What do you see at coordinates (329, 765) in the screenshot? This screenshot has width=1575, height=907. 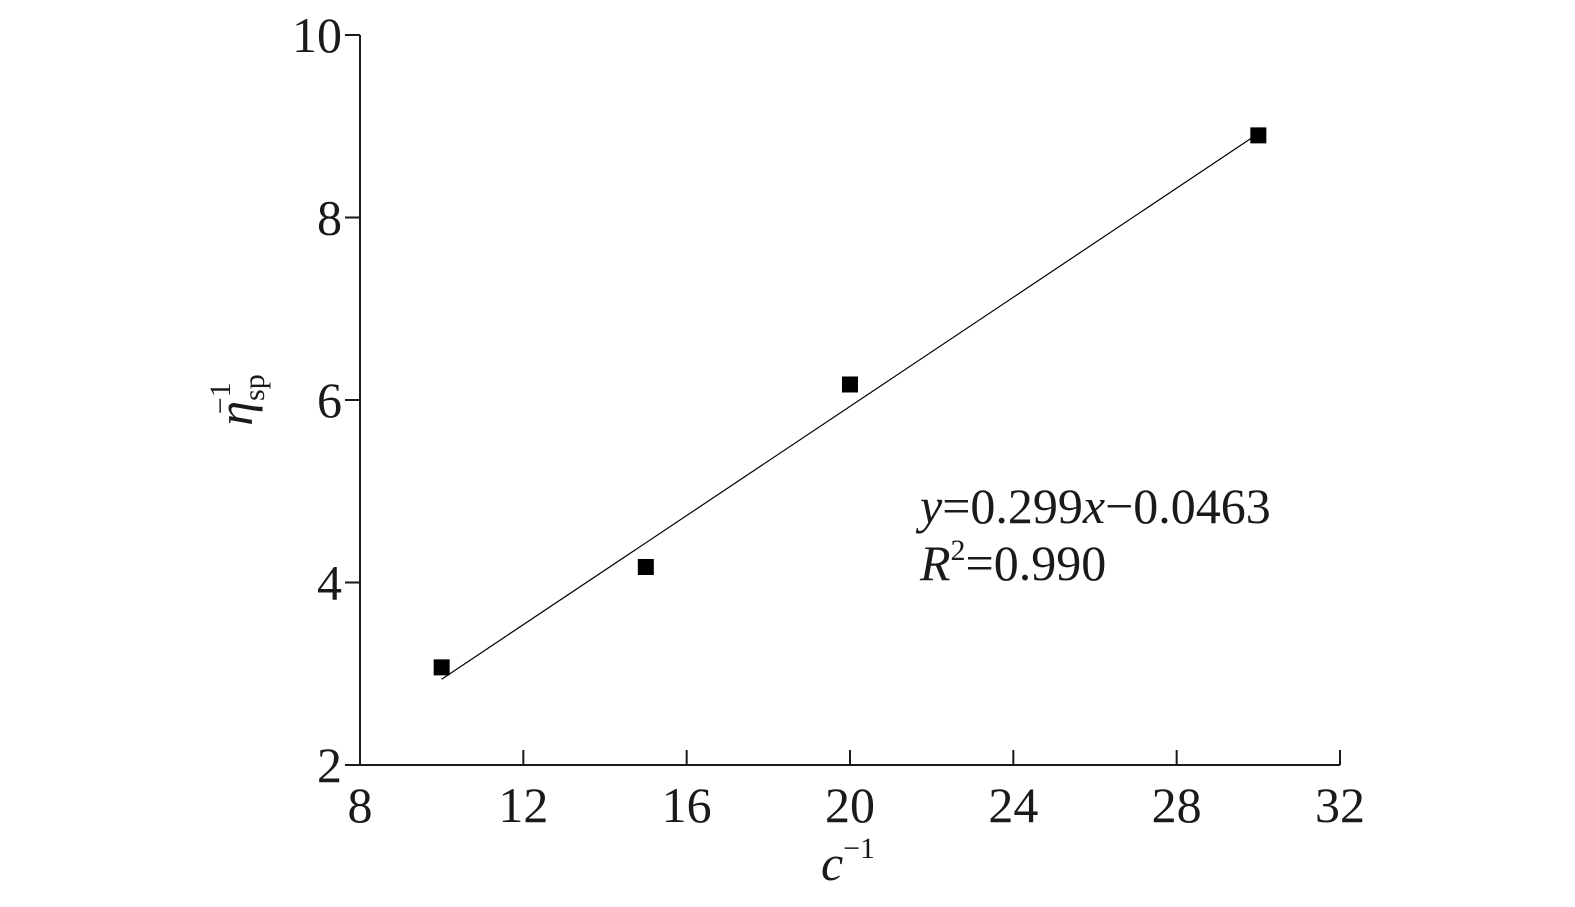 I see `y-tick-label: 2` at bounding box center [329, 765].